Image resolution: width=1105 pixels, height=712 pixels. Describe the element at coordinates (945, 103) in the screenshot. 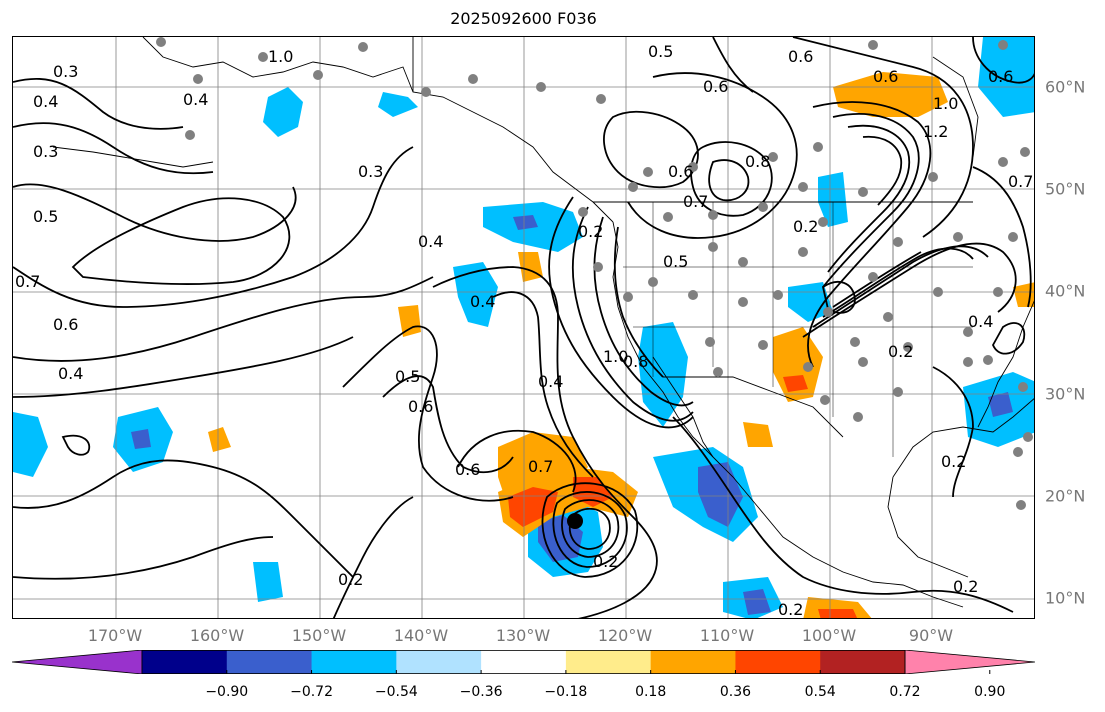

I see `contour-label: 1.0` at that location.